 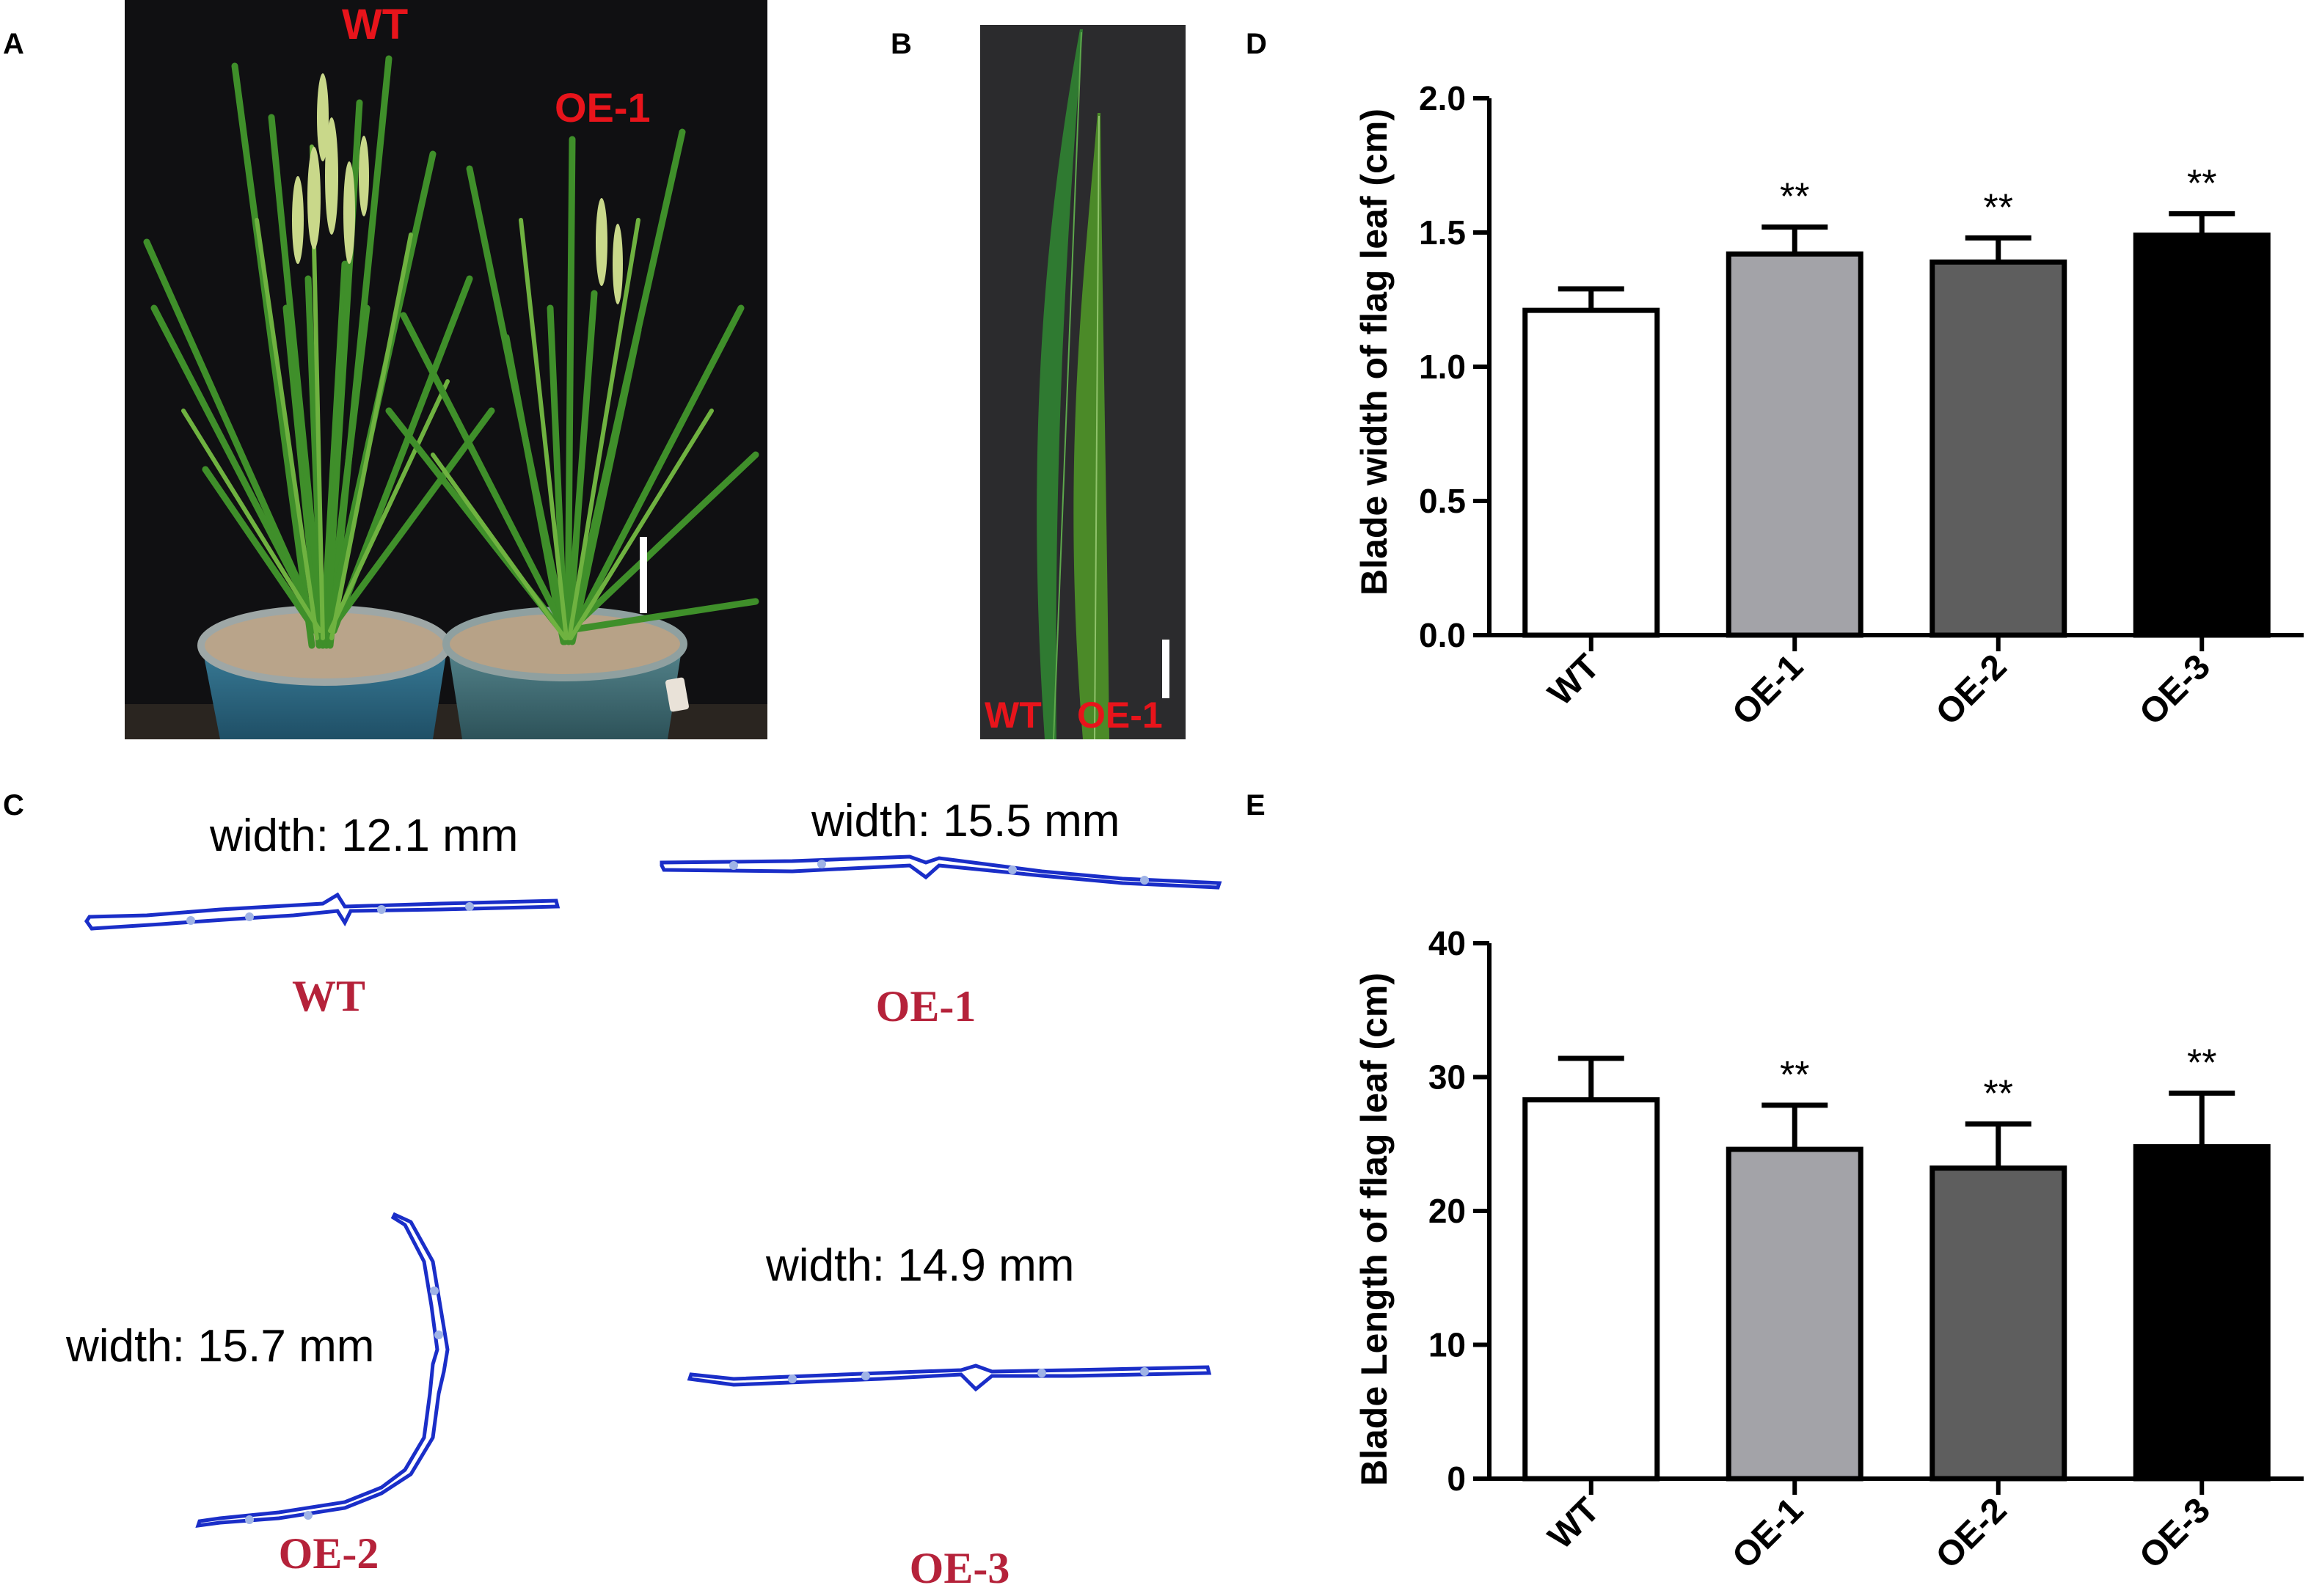 I want to click on plant-photo: WT OE-1, so click(x=446, y=369).